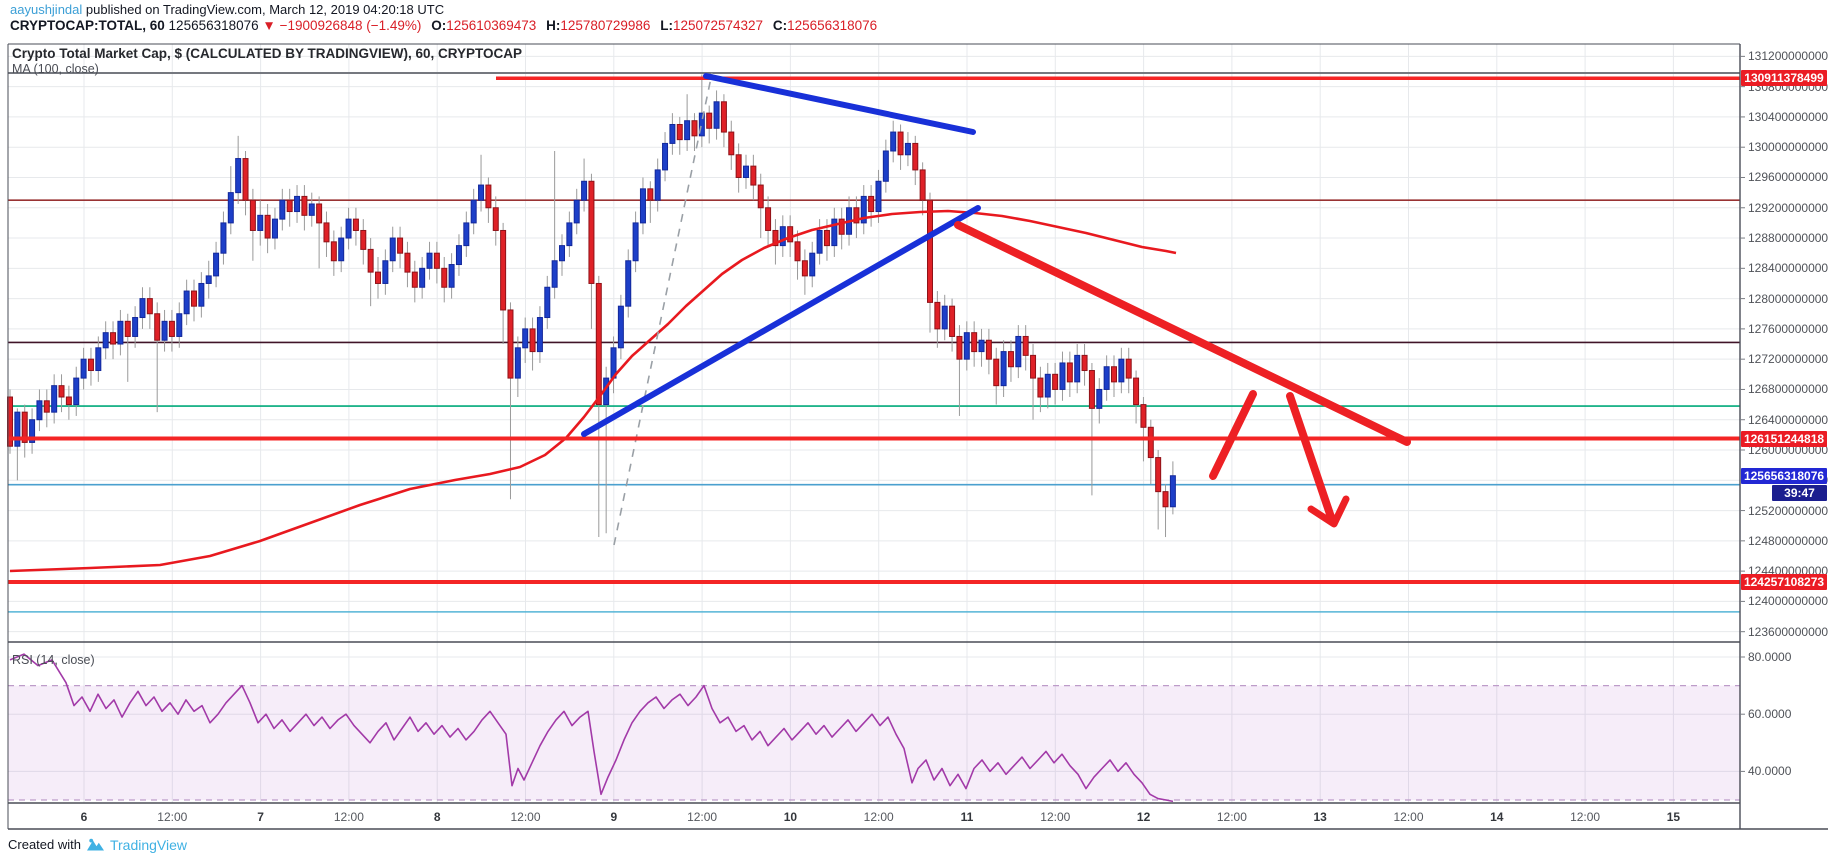 This screenshot has width=1828, height=868. What do you see at coordinates (967, 817) in the screenshot?
I see `time-axis-label: 11` at bounding box center [967, 817].